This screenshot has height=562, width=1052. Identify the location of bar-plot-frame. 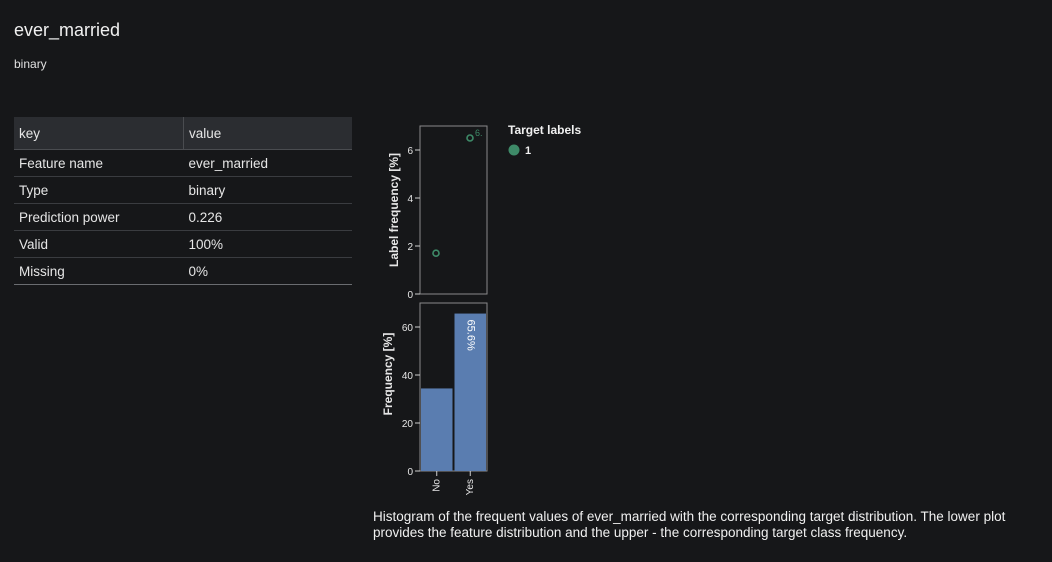
(453, 387).